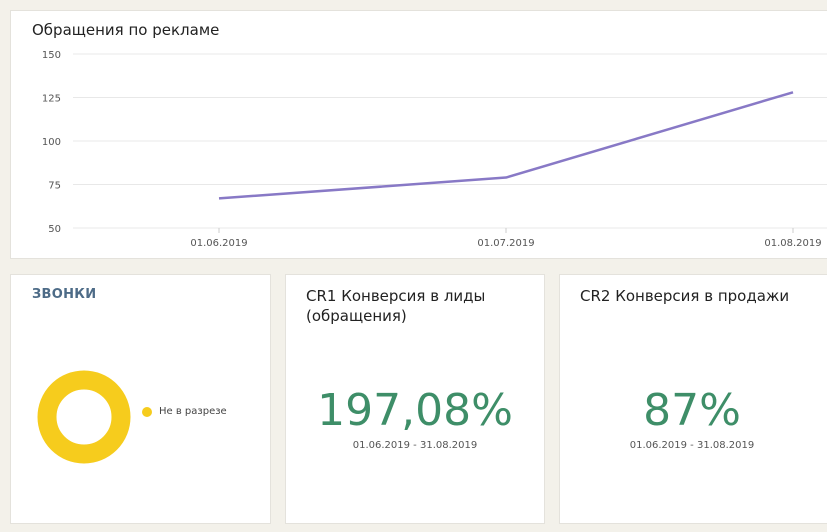 This screenshot has height=532, width=827. What do you see at coordinates (692, 410) in the screenshot?
I see `cr2-value: 87%` at bounding box center [692, 410].